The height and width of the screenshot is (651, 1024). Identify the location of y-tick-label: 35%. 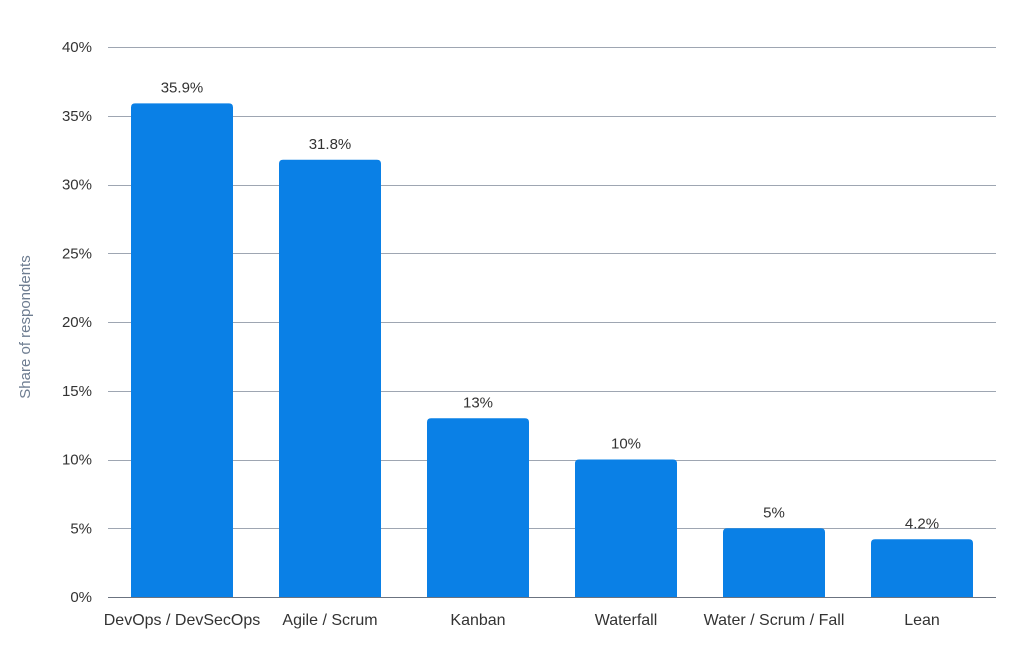
(77, 116).